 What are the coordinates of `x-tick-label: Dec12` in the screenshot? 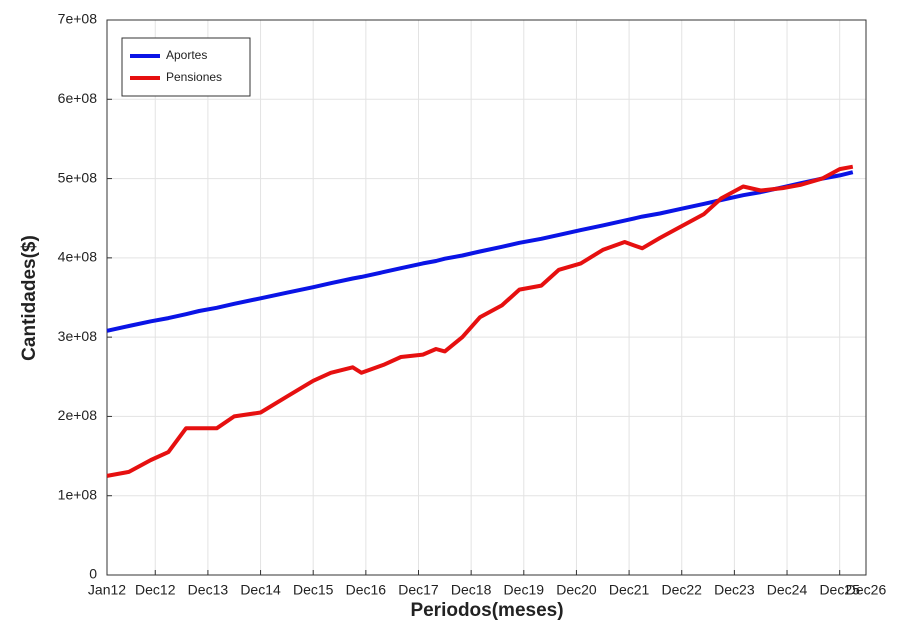 It's located at (155, 590).